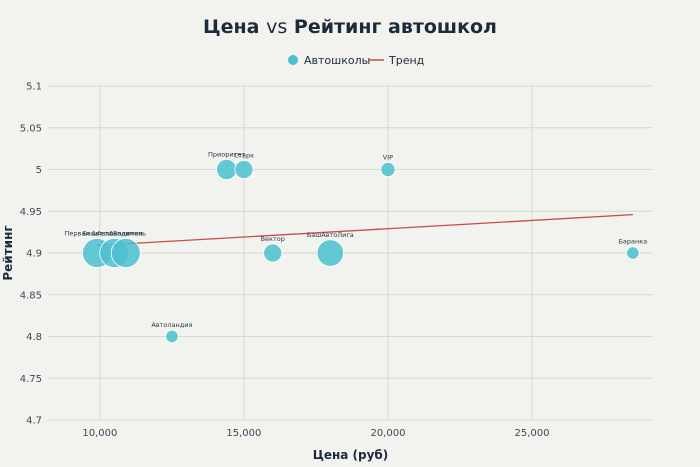  I want to click on point-label: Автоландия, so click(171, 325).